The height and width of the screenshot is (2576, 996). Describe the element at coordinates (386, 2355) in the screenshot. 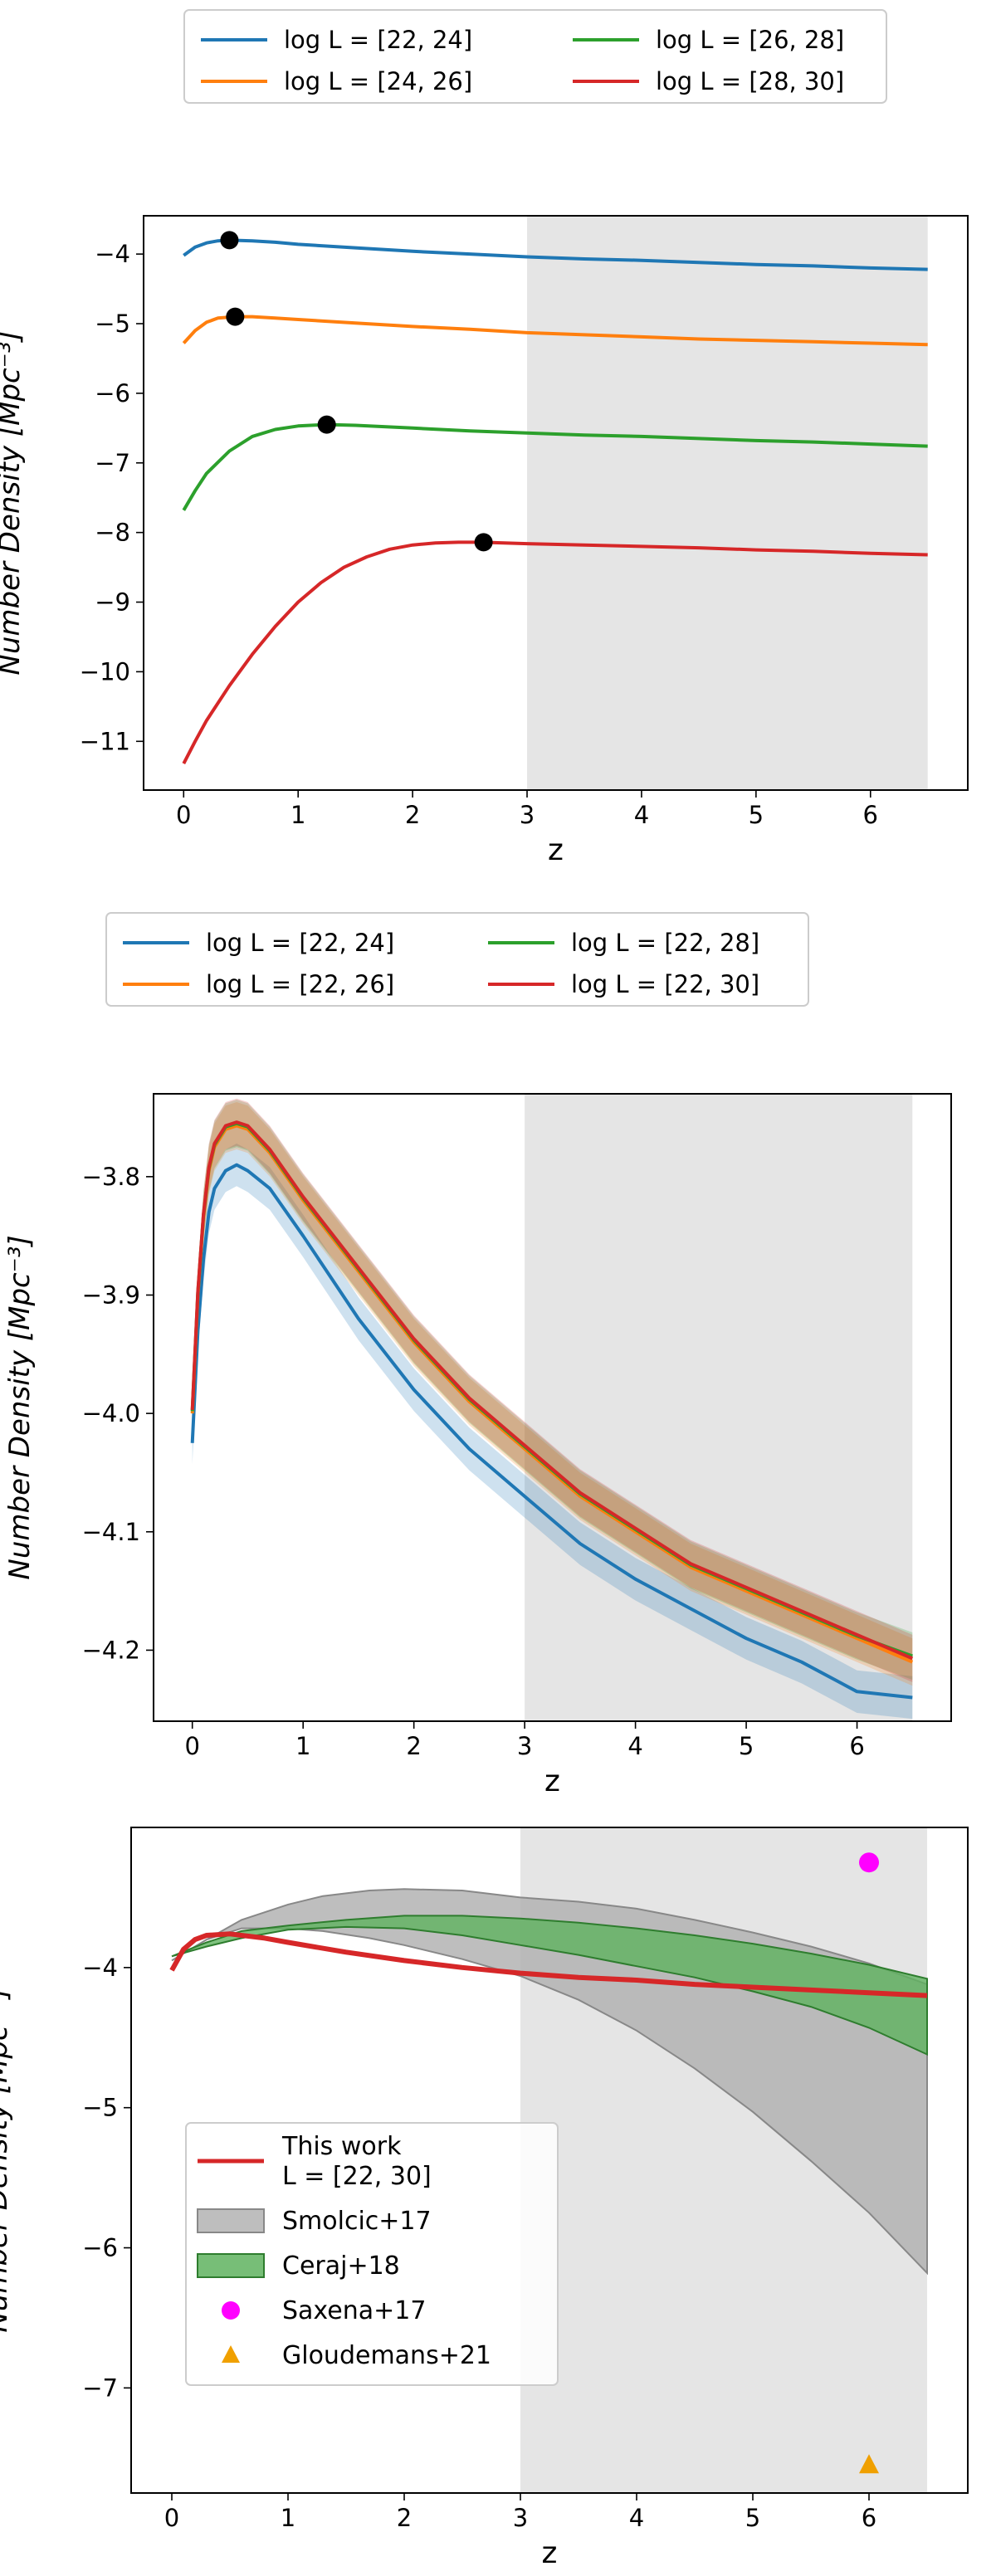

I see `legend-entry: Gloudemans+21` at that location.